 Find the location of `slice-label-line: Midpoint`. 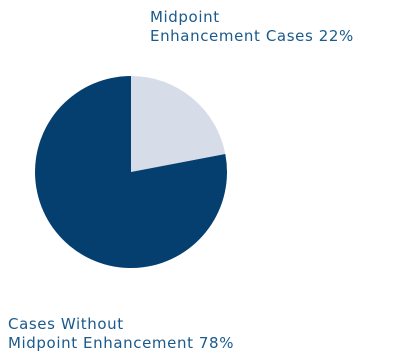

slice-label-line: Midpoint is located at coordinates (185, 17).